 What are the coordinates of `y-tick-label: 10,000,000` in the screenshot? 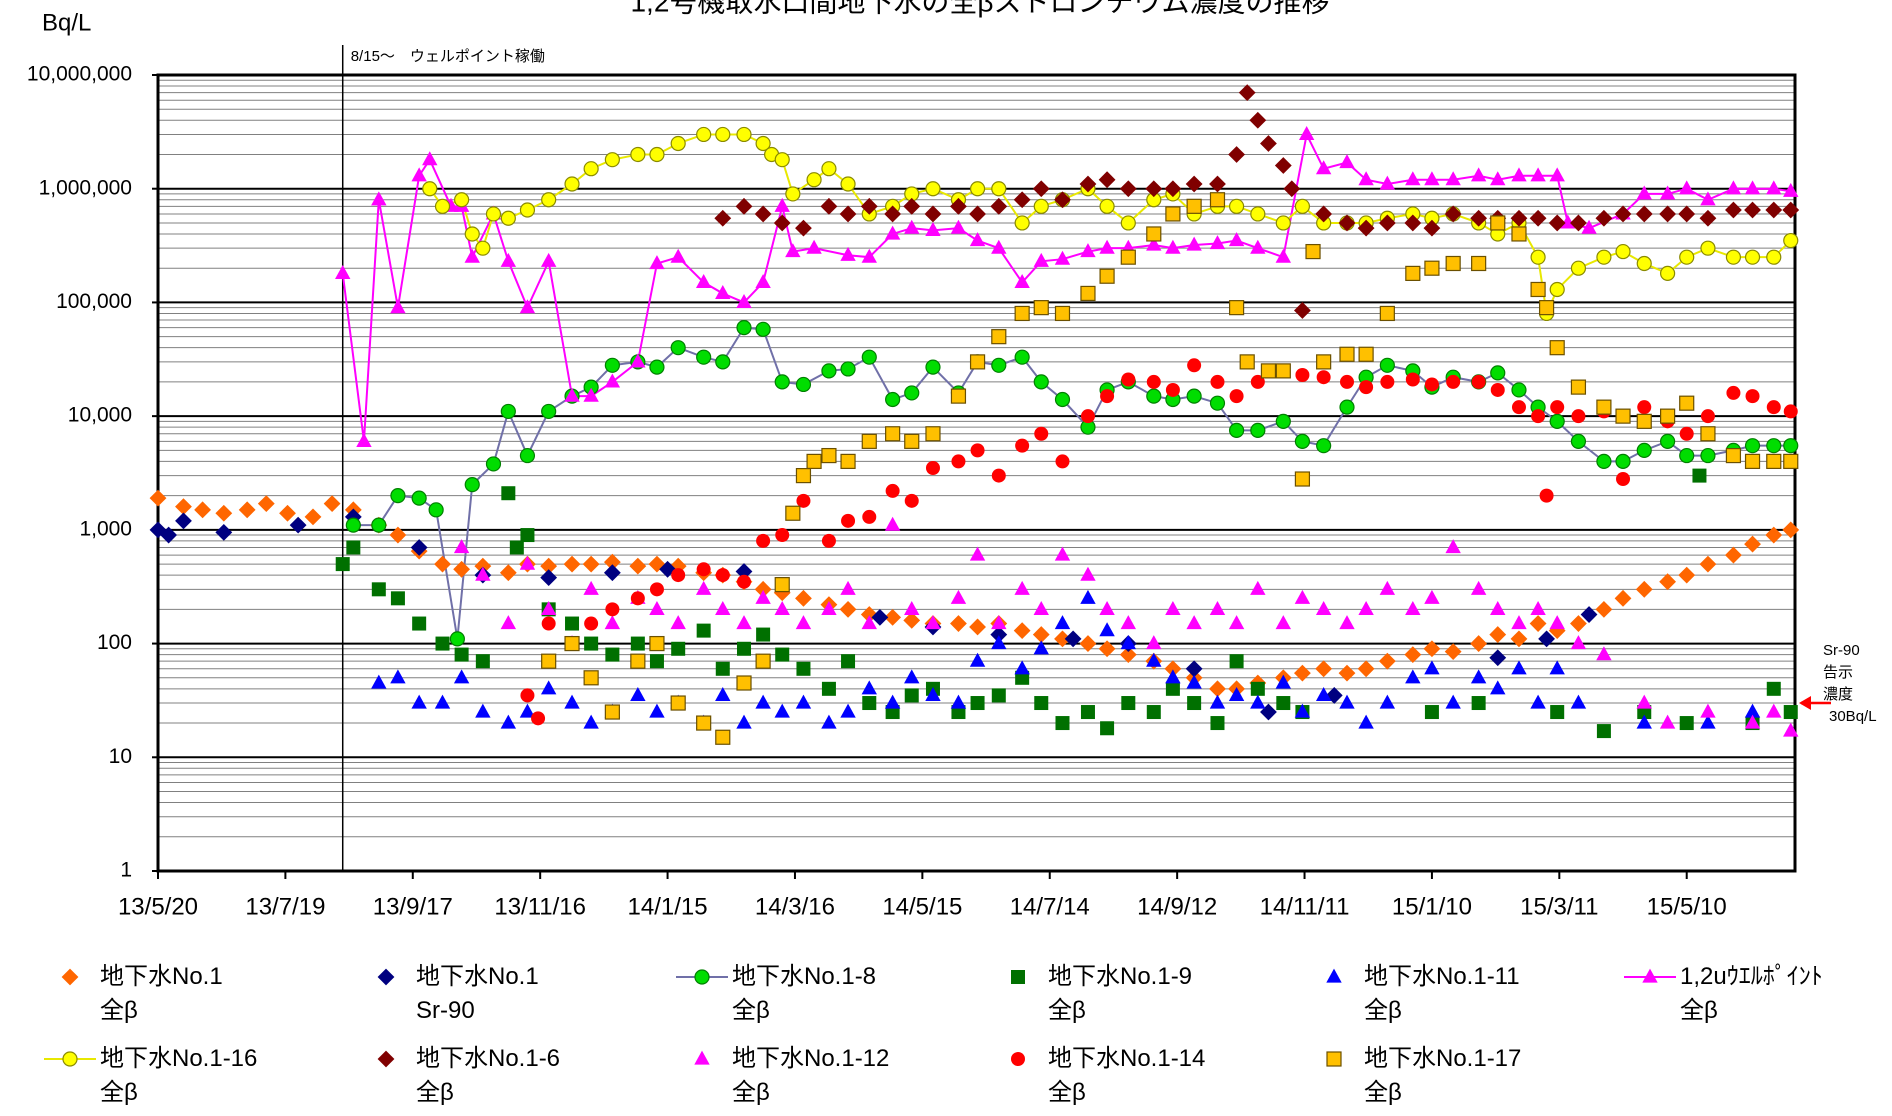 It's located at (79, 74).